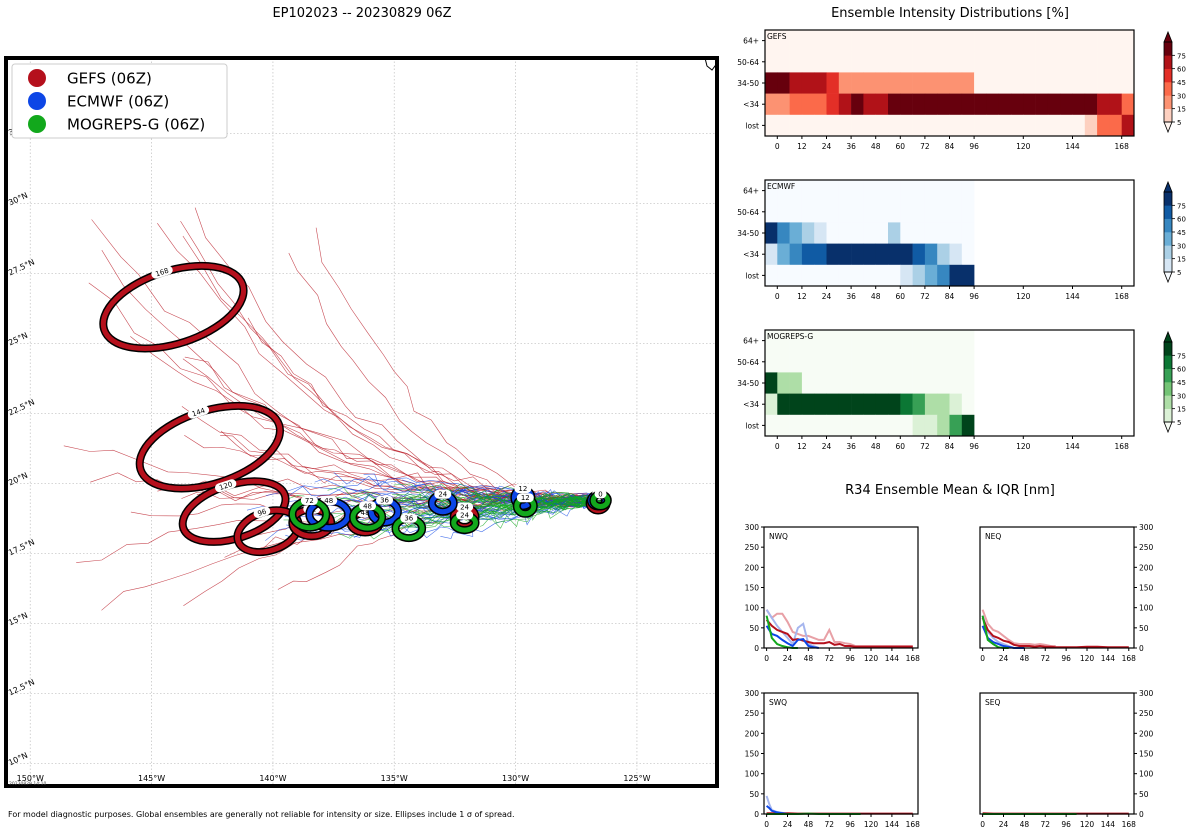 The image size is (1200, 840). I want to click on ensemble-track, so click(496, 496).